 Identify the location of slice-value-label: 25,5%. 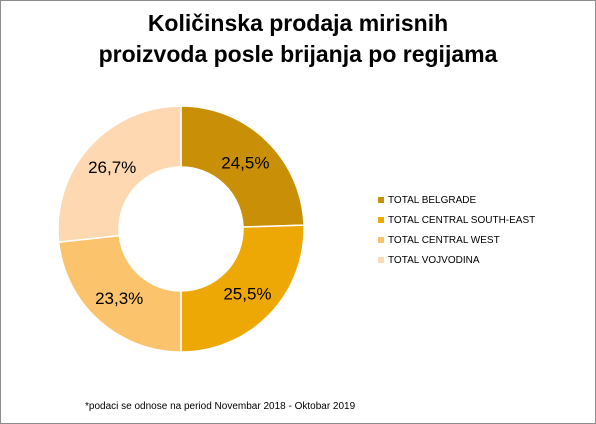
(247, 293).